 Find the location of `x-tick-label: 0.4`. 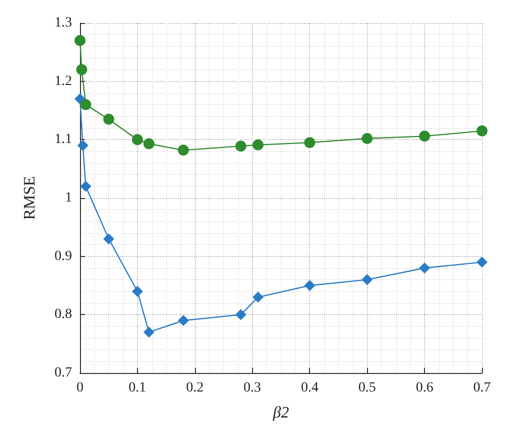

x-tick-label: 0.4 is located at coordinates (309, 388).